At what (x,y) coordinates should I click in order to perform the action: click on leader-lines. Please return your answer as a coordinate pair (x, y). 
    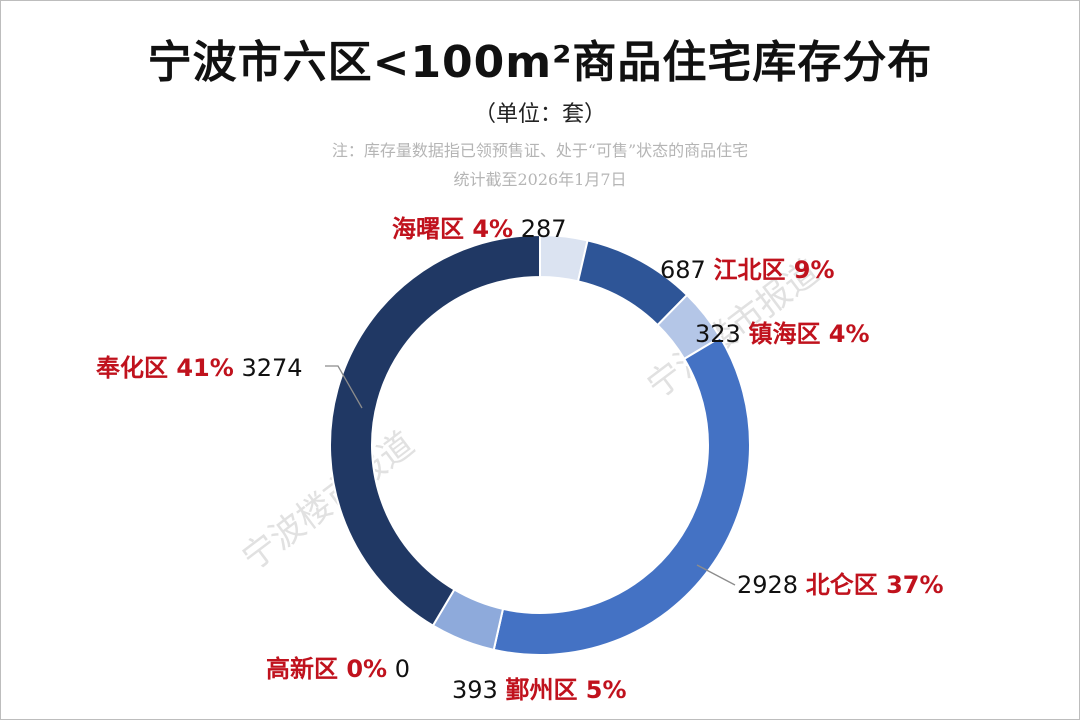
    Looking at the image, I should click on (530, 475).